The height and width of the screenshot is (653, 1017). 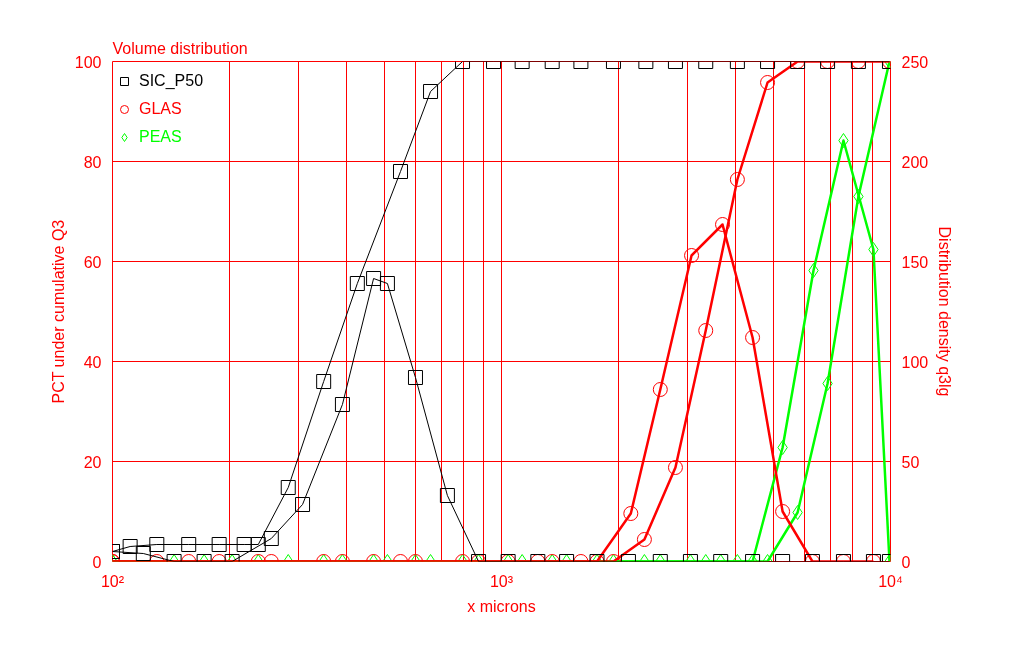 I want to click on x-tick-label: 10², so click(x=112, y=581).